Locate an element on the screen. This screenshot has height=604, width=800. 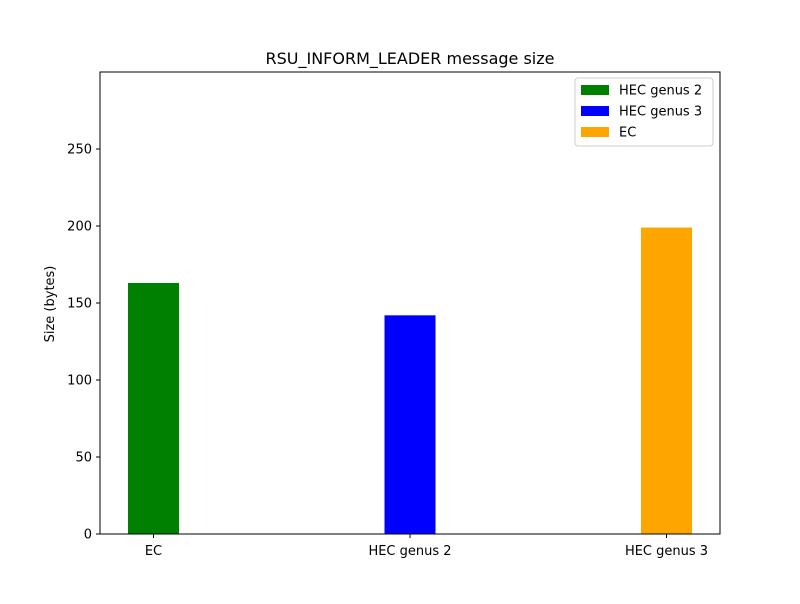
legend-label: EC is located at coordinates (627, 133).